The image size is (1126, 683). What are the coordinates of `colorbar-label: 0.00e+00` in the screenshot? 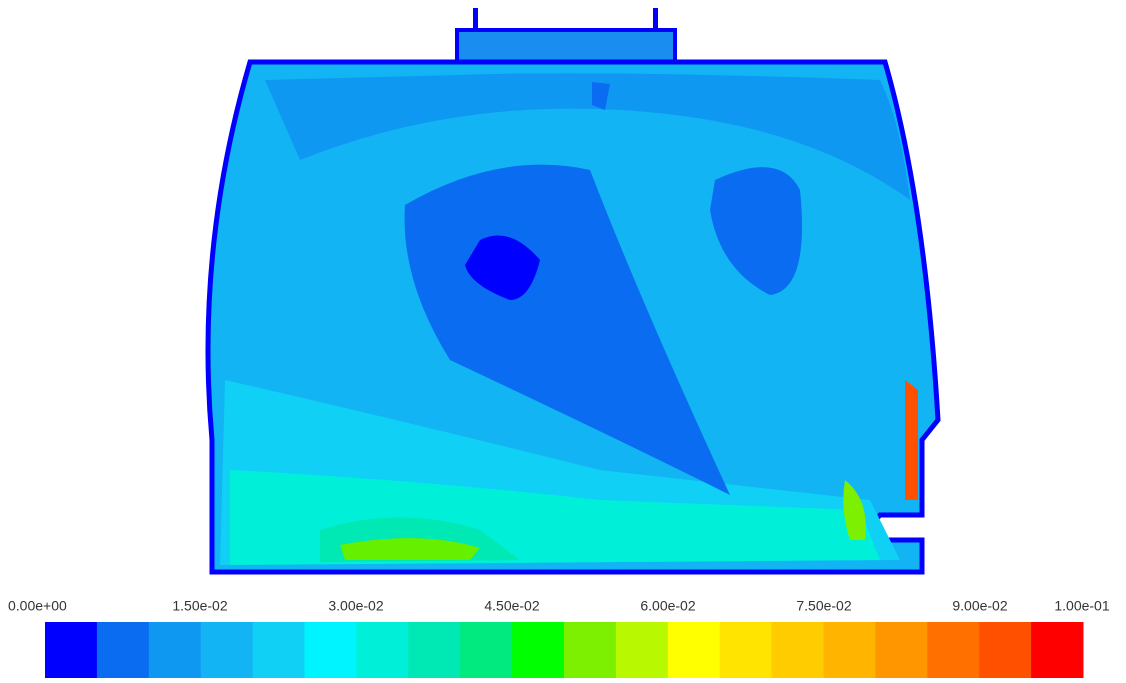 It's located at (37, 606).